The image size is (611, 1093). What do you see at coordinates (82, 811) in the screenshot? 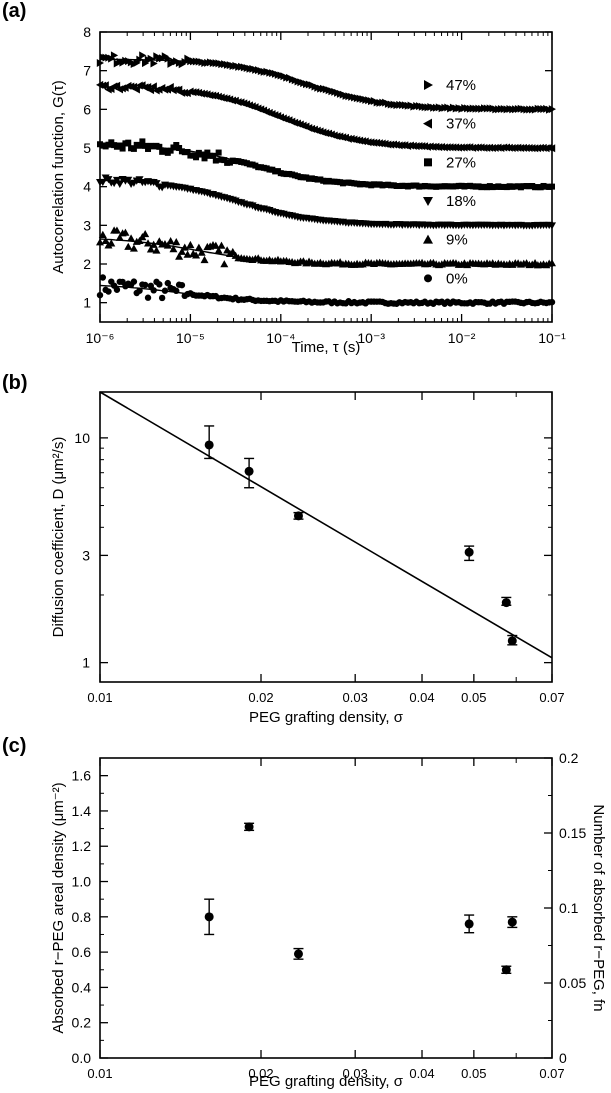
I see `c-ytick-label: 1.4` at bounding box center [82, 811].